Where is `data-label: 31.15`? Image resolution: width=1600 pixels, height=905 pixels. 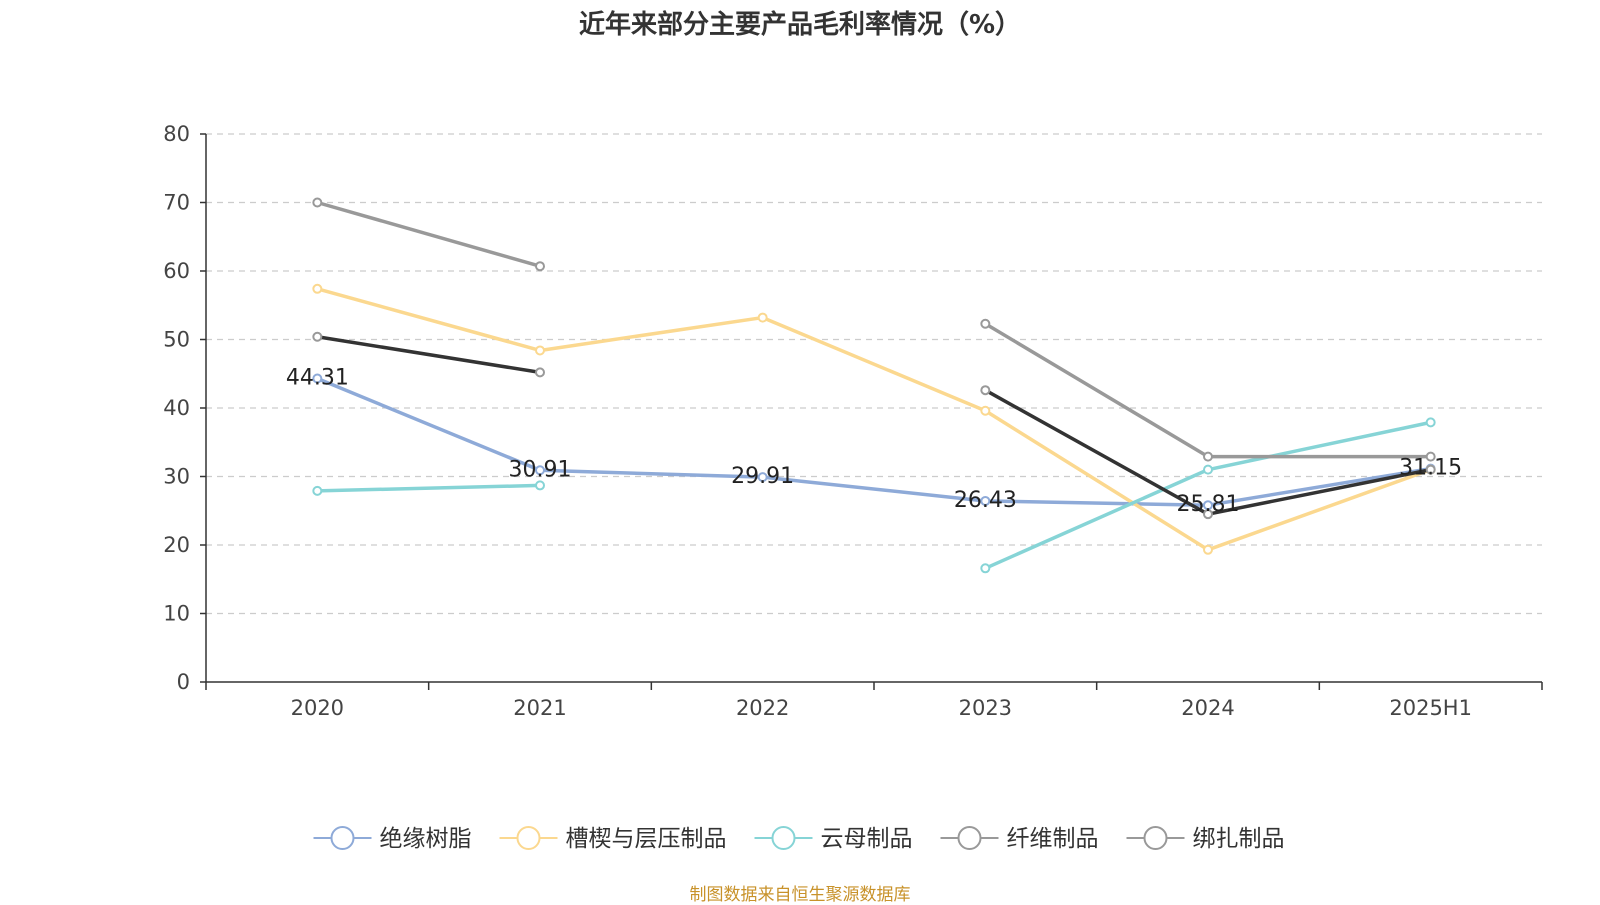
data-label: 31.15 is located at coordinates (1430, 468).